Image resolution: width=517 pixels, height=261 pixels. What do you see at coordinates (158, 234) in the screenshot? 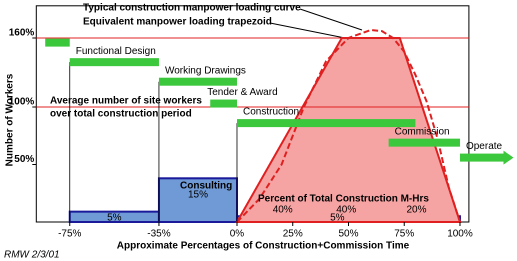
I see `x-tick-label: -35%` at bounding box center [158, 234].